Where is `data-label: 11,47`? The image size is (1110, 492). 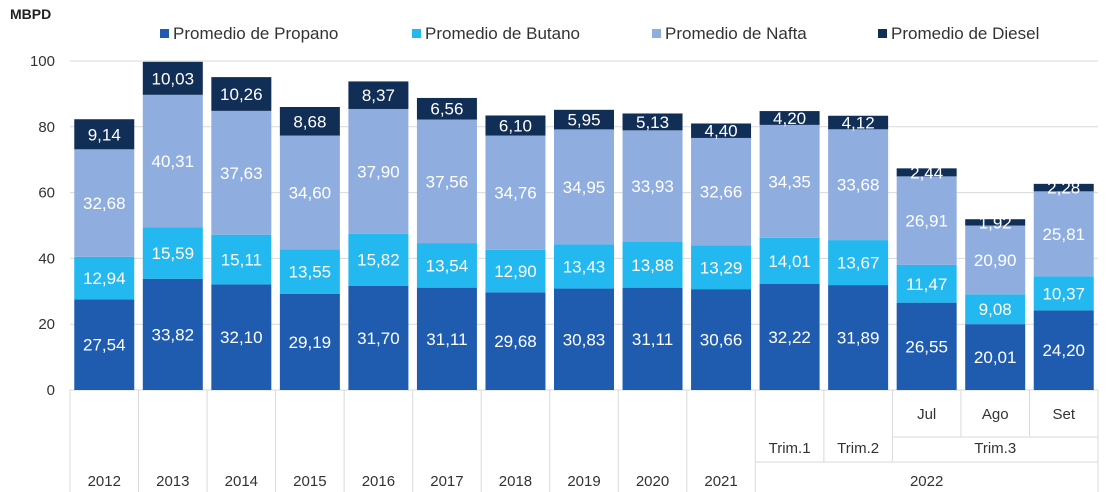
data-label: 11,47 is located at coordinates (926, 284).